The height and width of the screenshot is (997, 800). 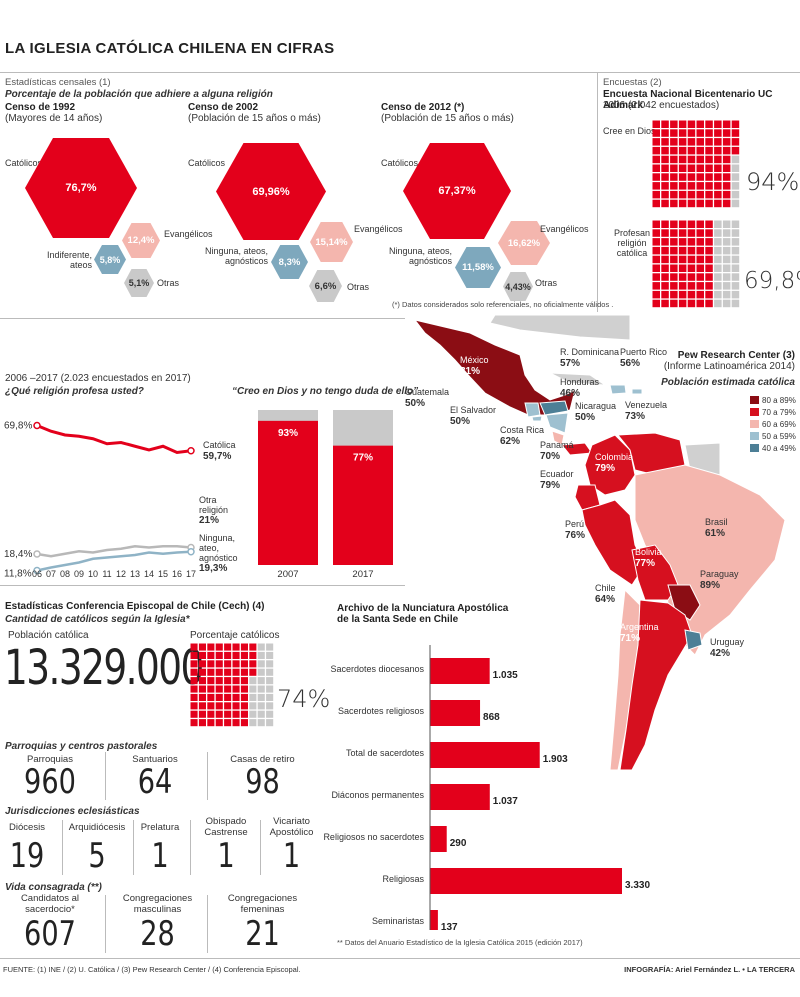 What do you see at coordinates (630, 638) in the screenshot?
I see `map-country-value: 71%` at bounding box center [630, 638].